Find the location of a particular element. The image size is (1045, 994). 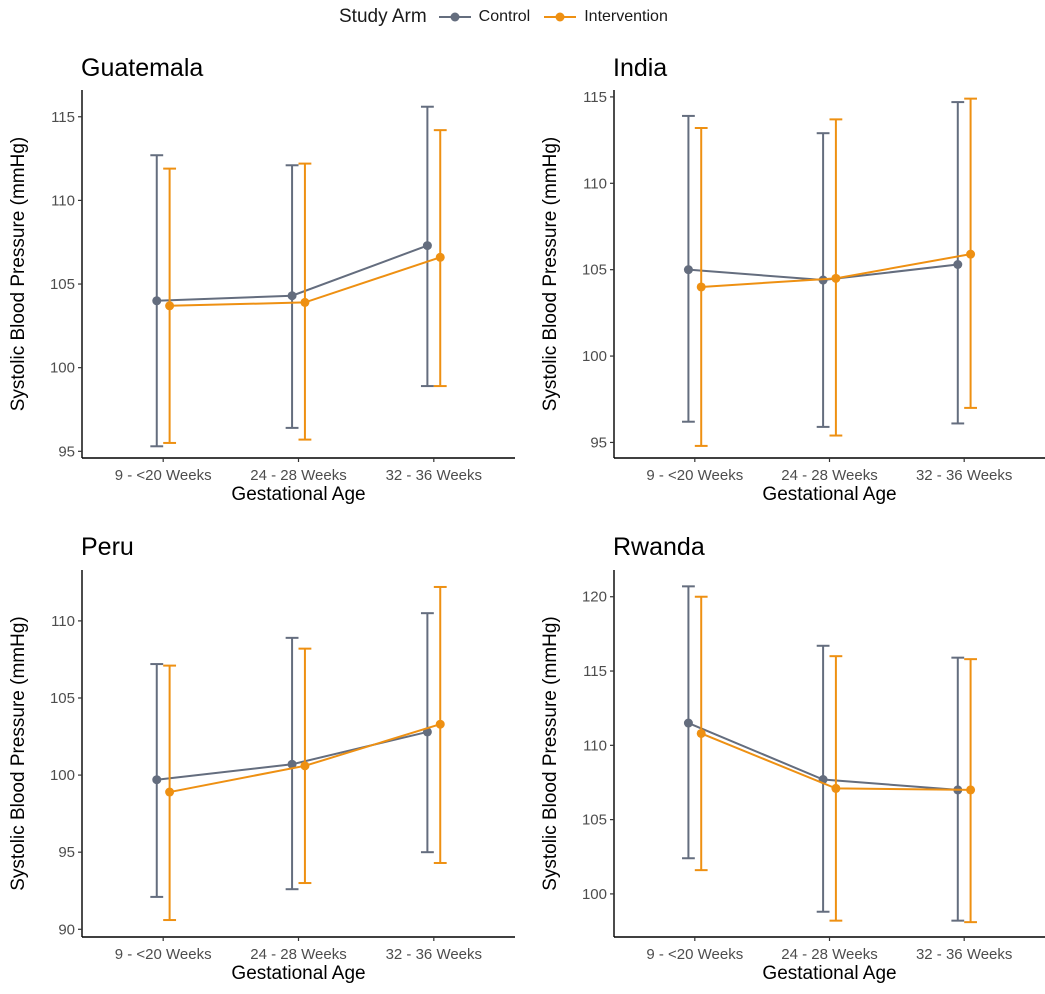

legend-item-control: Control is located at coordinates (484, 17).